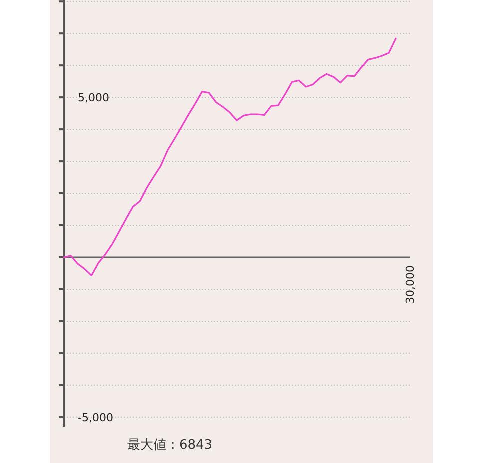 The image size is (480, 463). I want to click on annotation: 30,000, so click(410, 284).